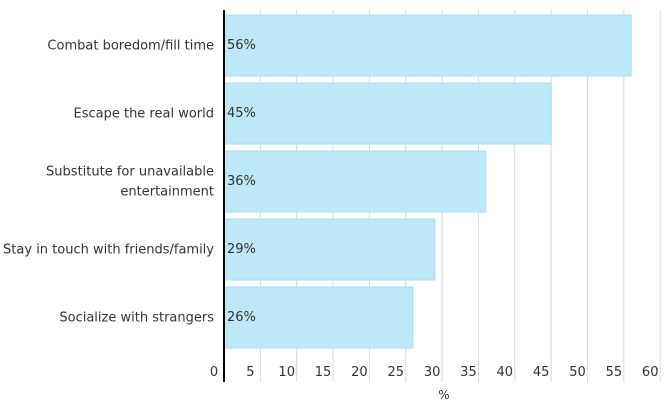 This screenshot has height=412, width=670. Describe the element at coordinates (241, 113) in the screenshot. I see `data-label: 45%` at that location.